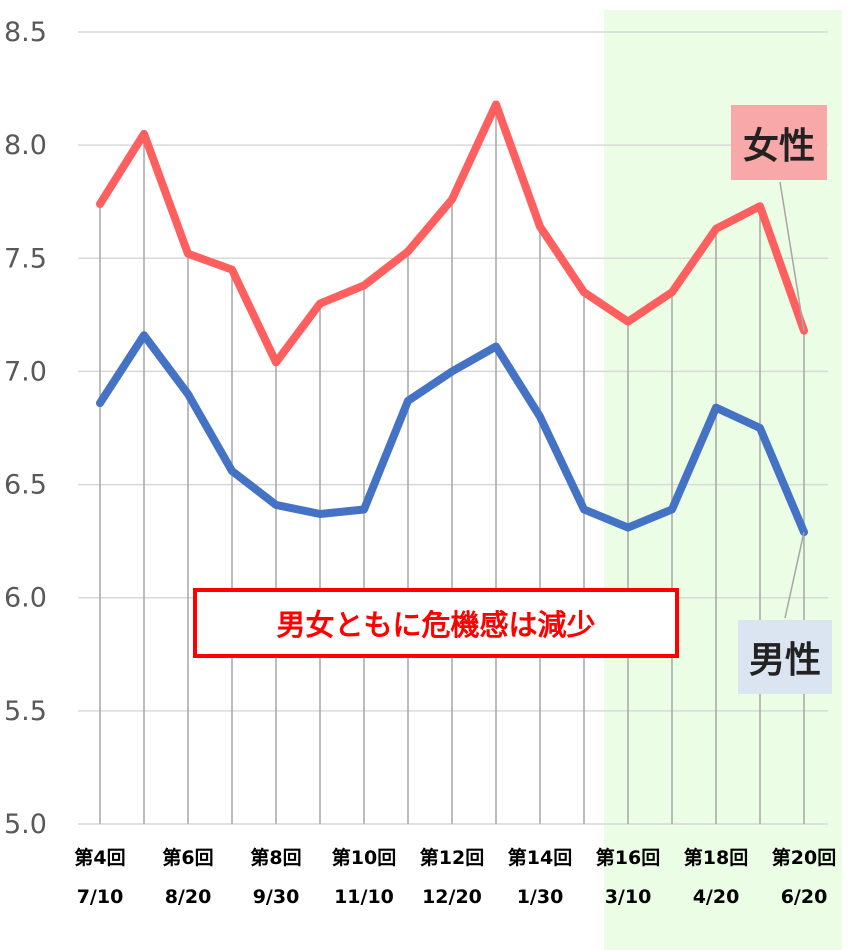  What do you see at coordinates (804, 897) in the screenshot?
I see `x-tick-date: 6/20` at bounding box center [804, 897].